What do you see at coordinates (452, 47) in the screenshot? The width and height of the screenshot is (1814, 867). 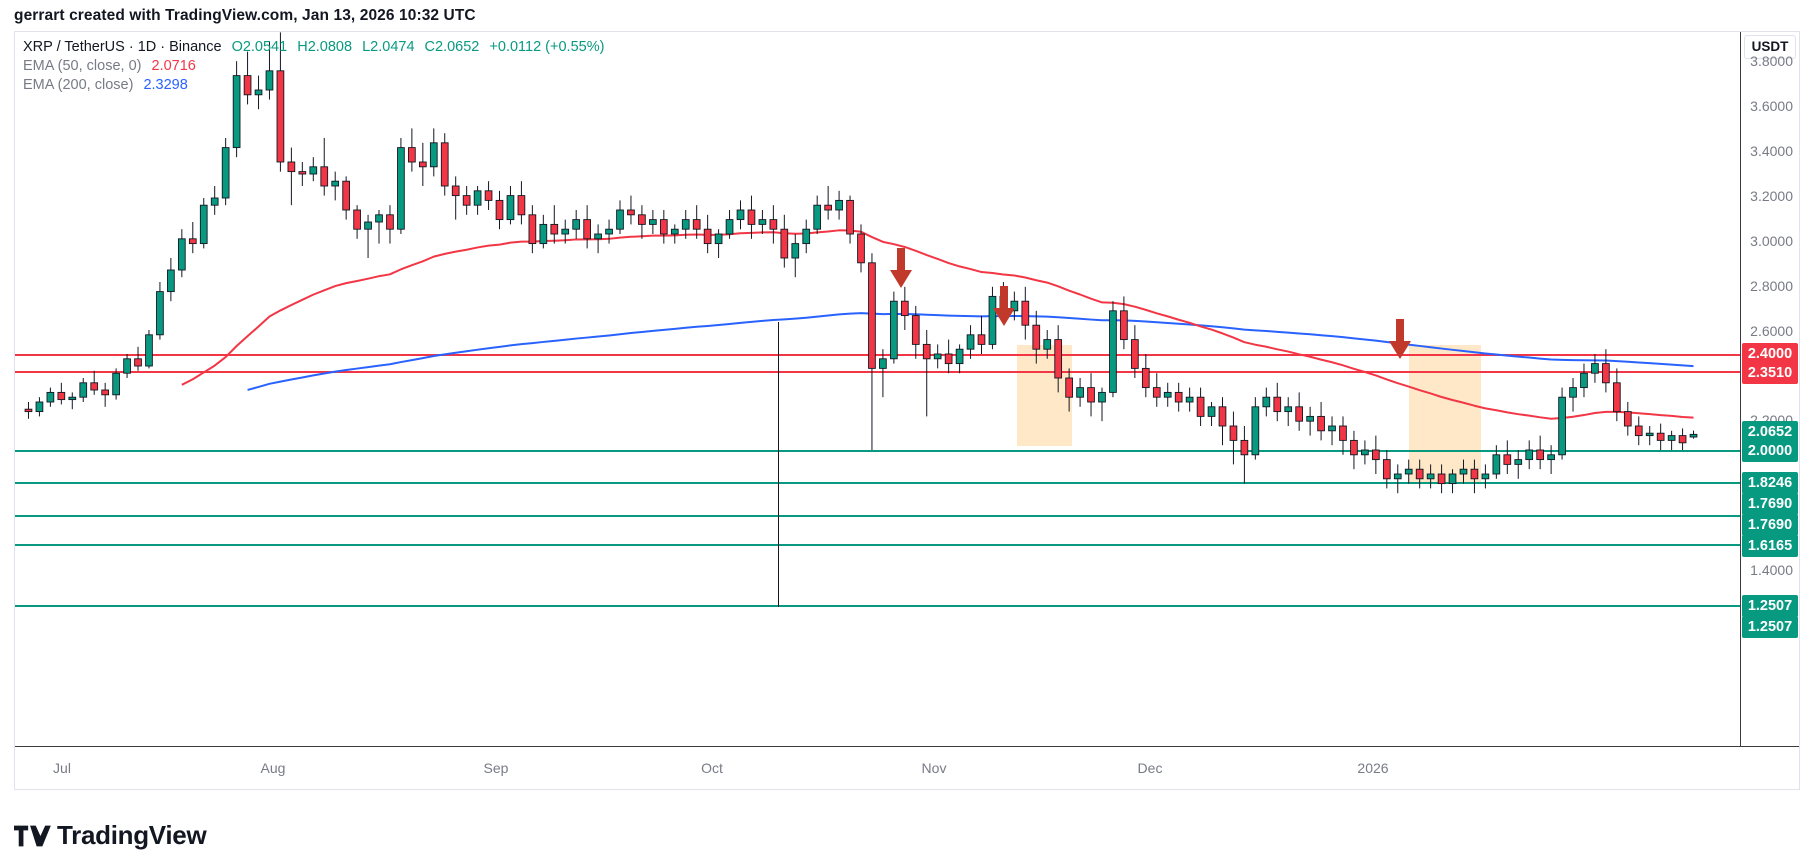 I see `legend-close: C2.0652` at bounding box center [452, 47].